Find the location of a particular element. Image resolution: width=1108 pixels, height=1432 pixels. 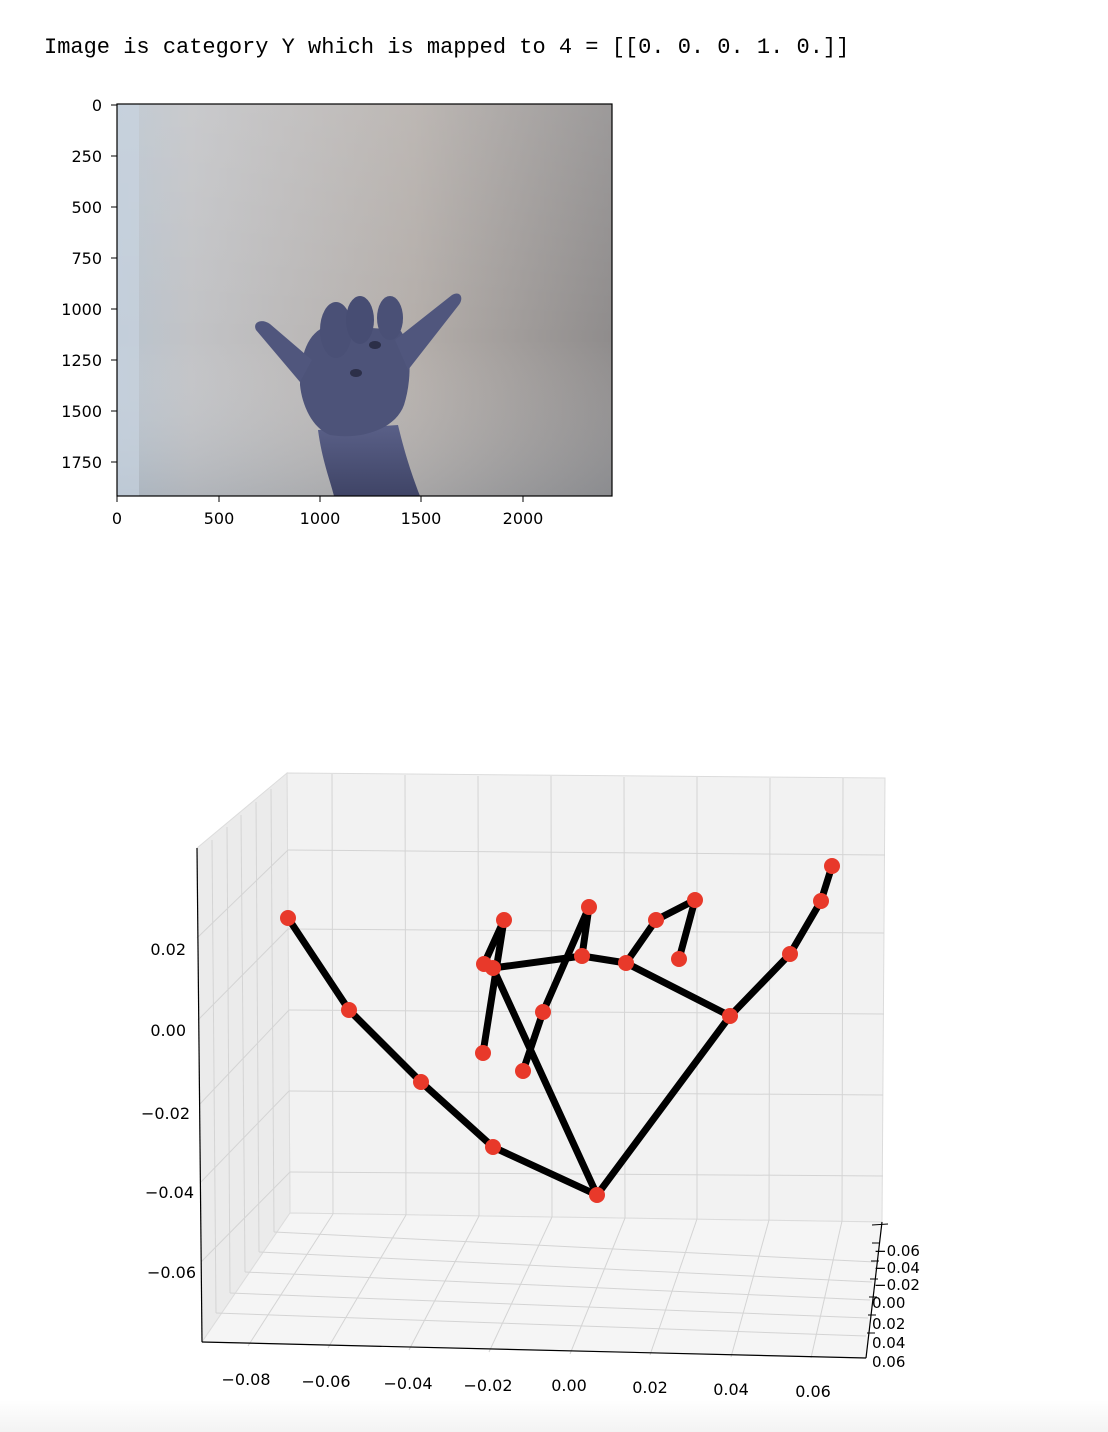

x-tick: 0.06 is located at coordinates (813, 1391).